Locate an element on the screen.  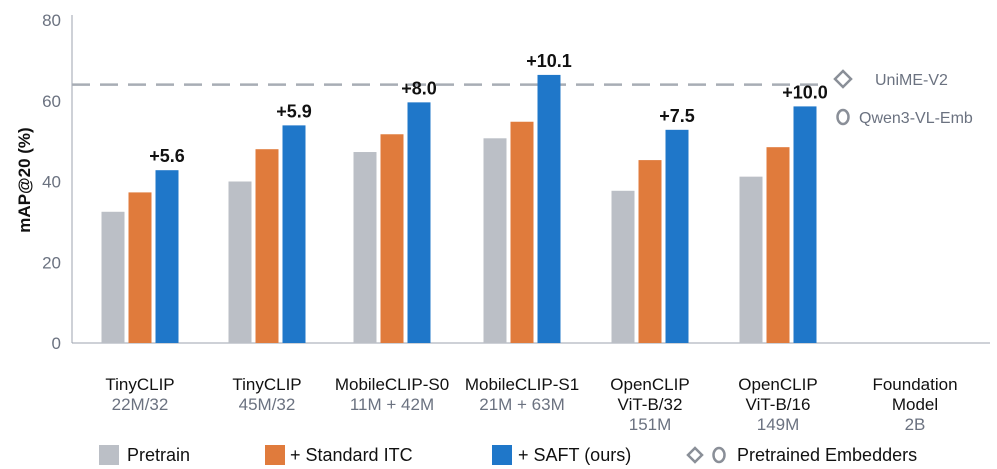
category-sublabel: 149M is located at coordinates (778, 424).